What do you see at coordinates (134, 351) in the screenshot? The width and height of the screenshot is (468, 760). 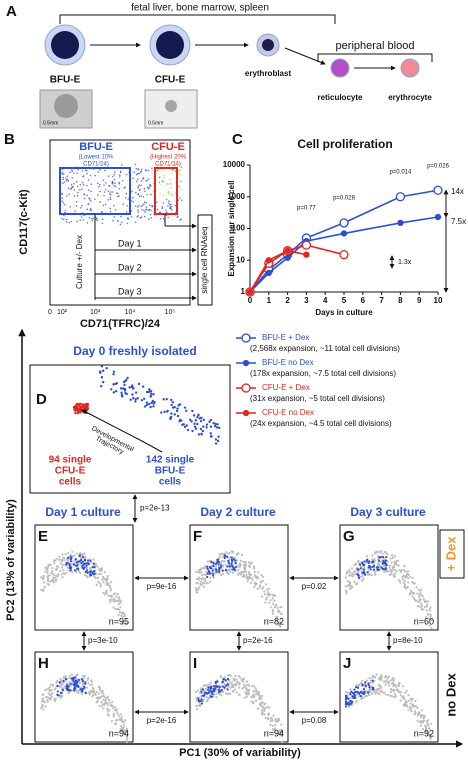 I see `panel-title: Day 0 freshly isolated` at bounding box center [134, 351].